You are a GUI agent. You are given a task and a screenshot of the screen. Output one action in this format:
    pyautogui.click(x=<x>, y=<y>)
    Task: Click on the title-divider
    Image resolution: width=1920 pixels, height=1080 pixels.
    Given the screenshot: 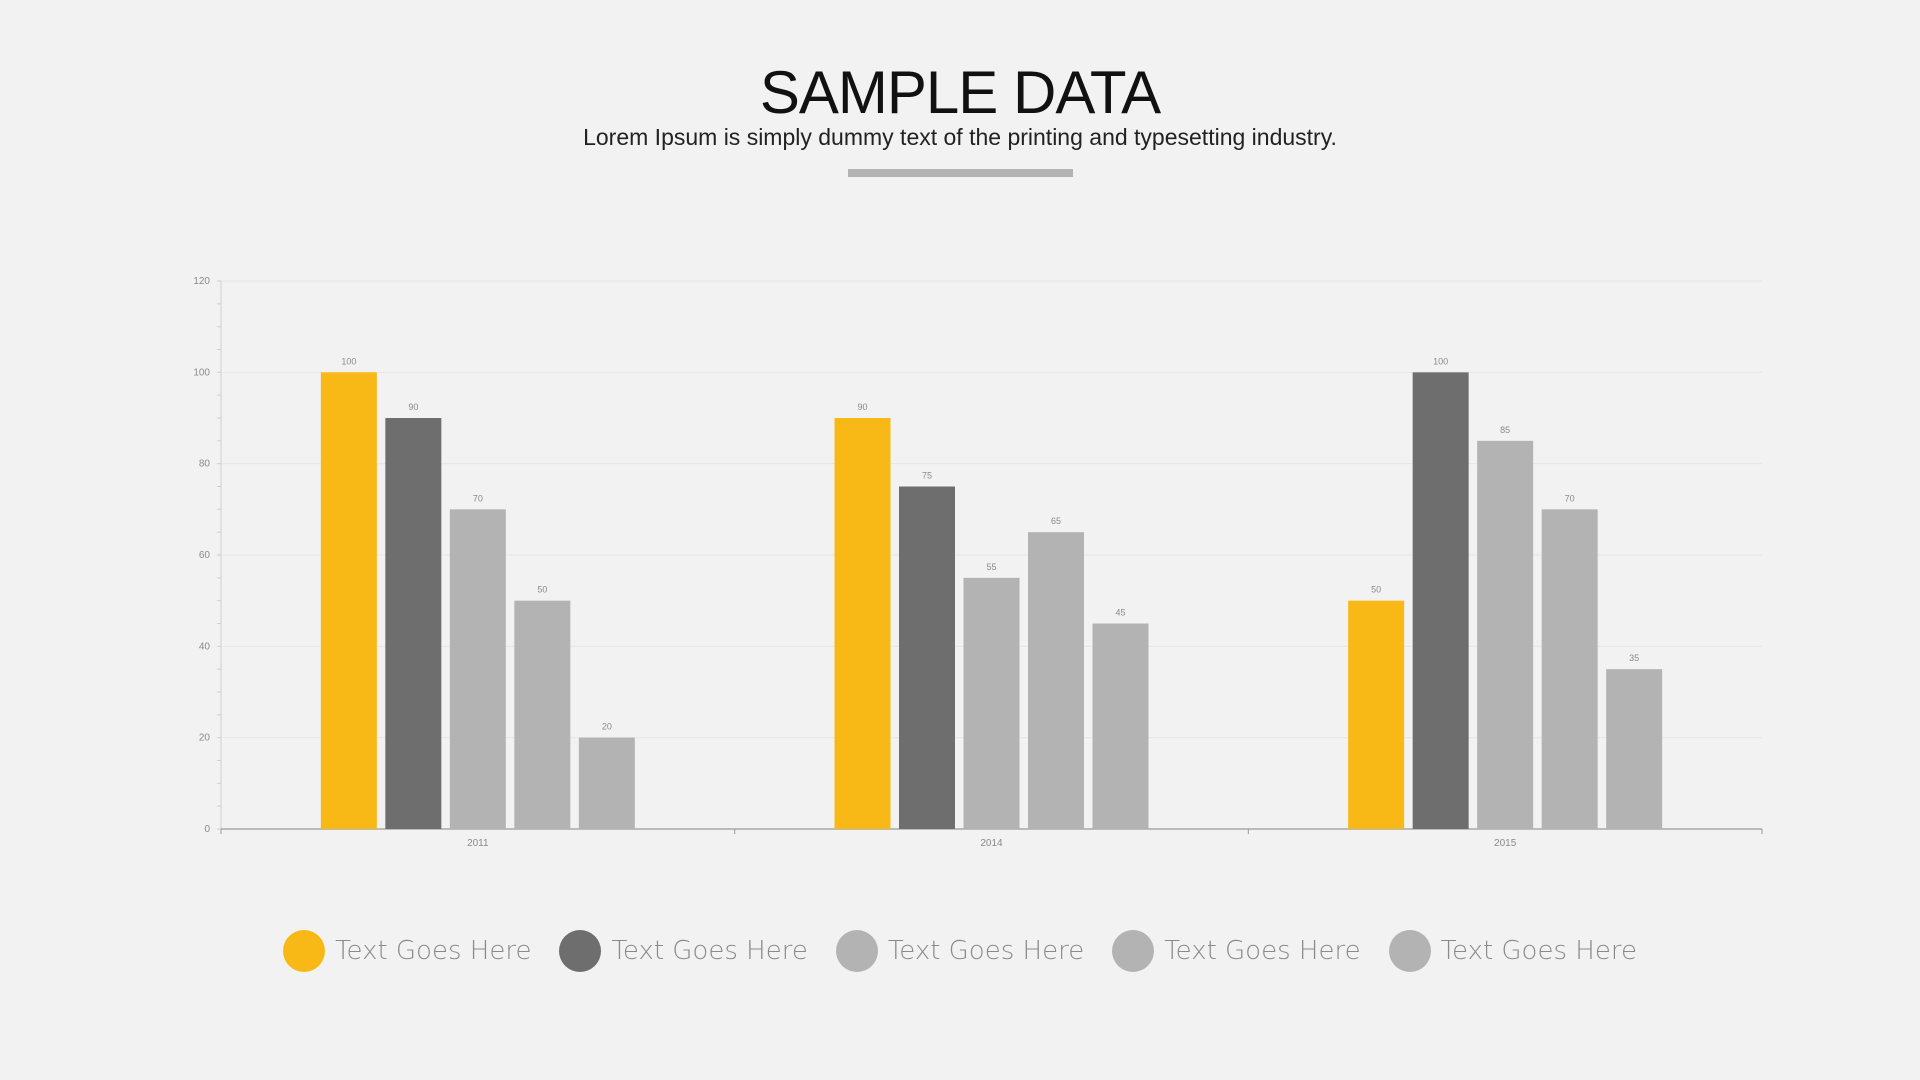 What is the action you would take?
    pyautogui.click(x=960, y=173)
    